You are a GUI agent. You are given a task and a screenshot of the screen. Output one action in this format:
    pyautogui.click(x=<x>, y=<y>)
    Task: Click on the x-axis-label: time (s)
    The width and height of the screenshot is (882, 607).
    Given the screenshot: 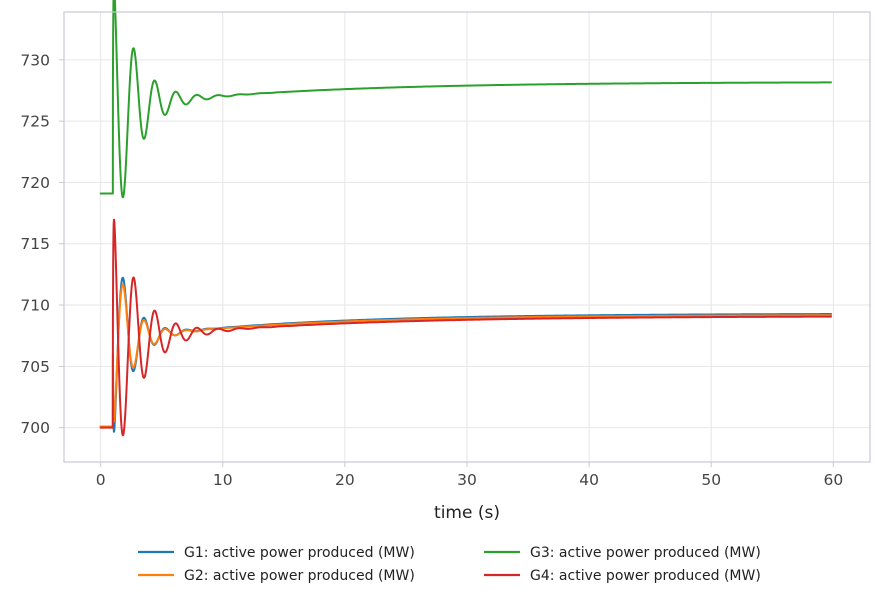 What is the action you would take?
    pyautogui.click(x=467, y=513)
    